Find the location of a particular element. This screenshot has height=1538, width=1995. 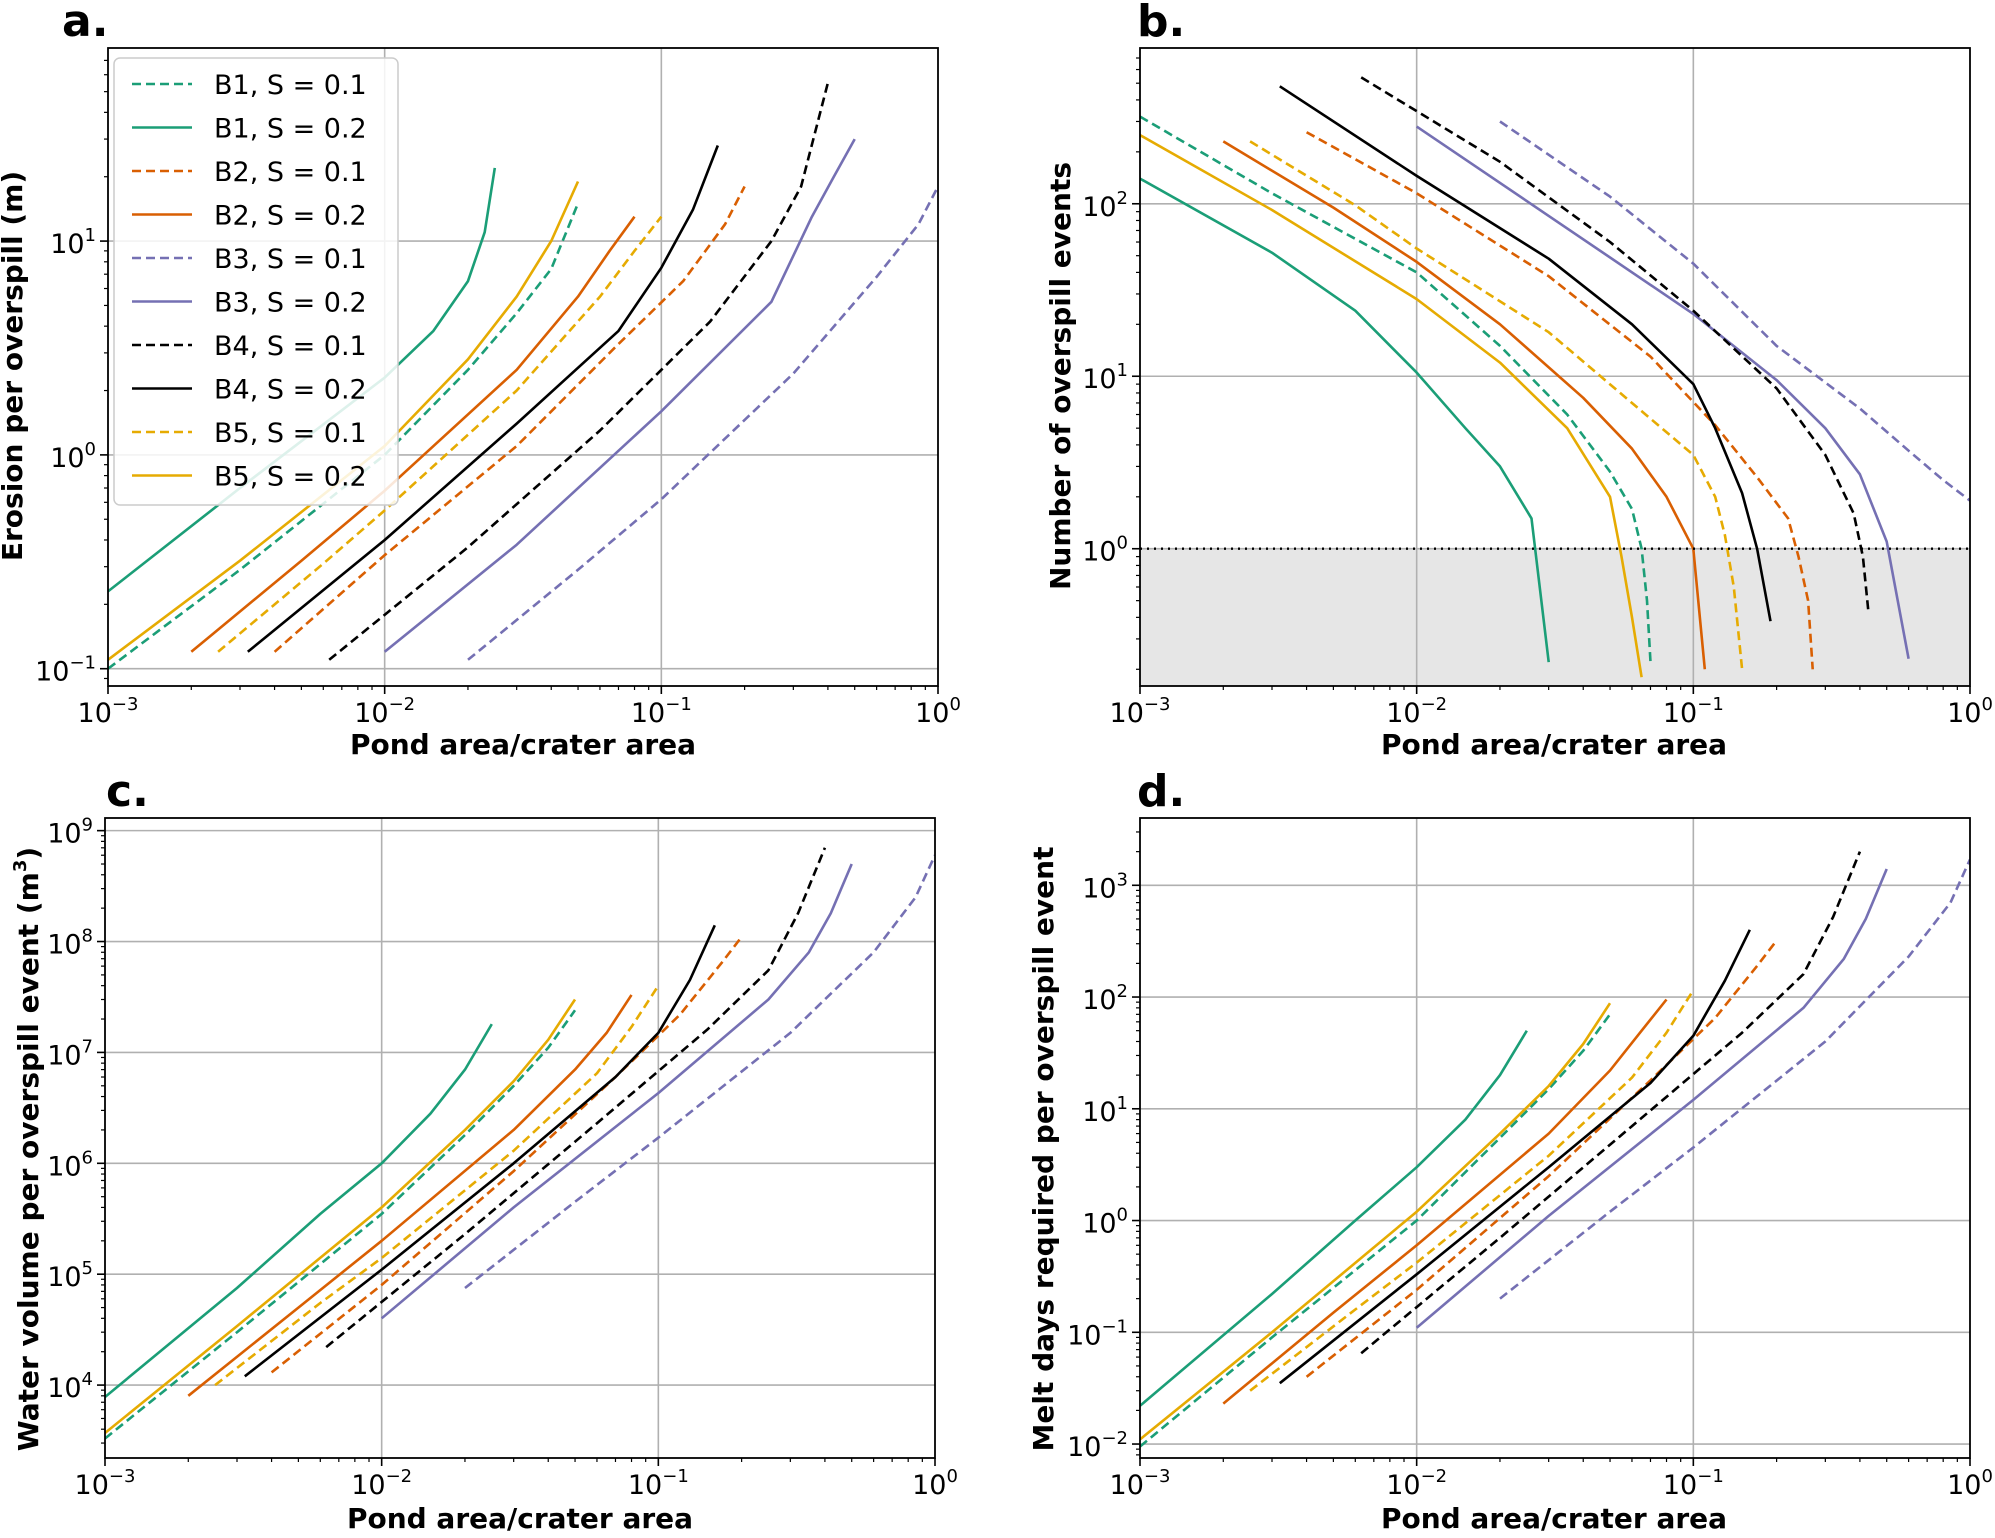

y-tick-exponent: 6 is located at coordinates (87, 1157).